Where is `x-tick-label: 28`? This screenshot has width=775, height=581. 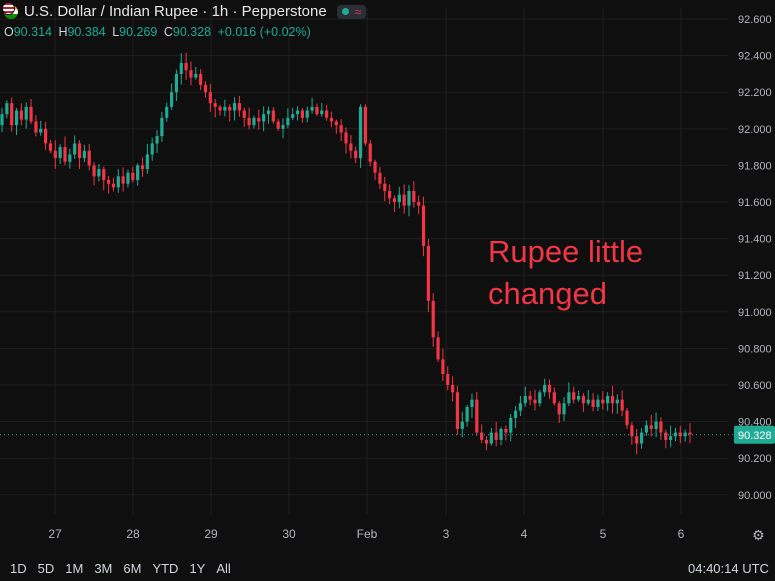 x-tick-label: 28 is located at coordinates (133, 534).